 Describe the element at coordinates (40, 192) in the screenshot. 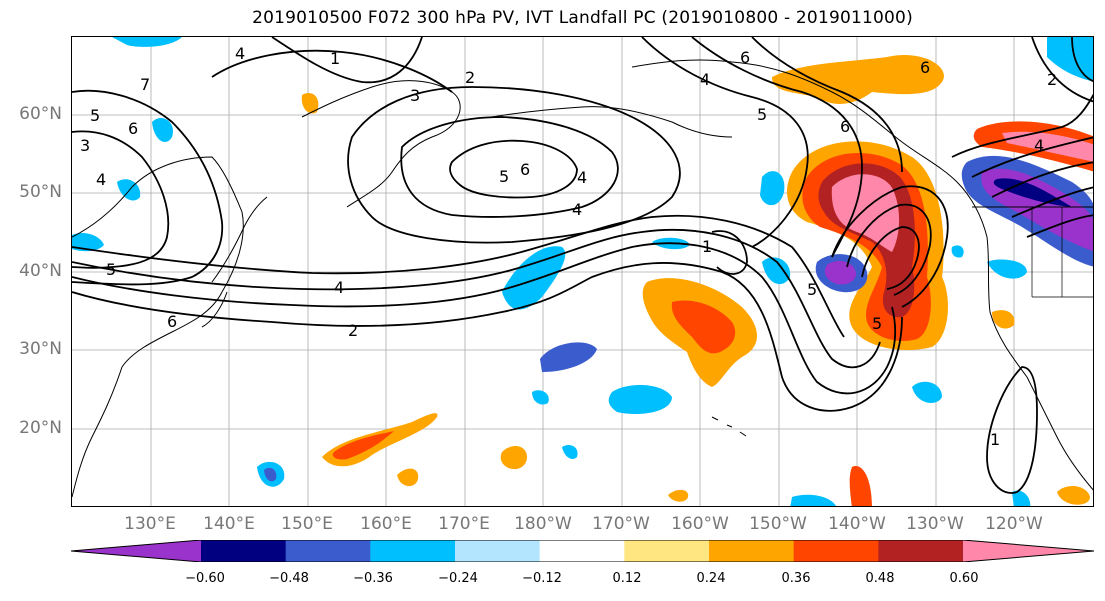

I see `lat-label-50n: 50°N` at that location.